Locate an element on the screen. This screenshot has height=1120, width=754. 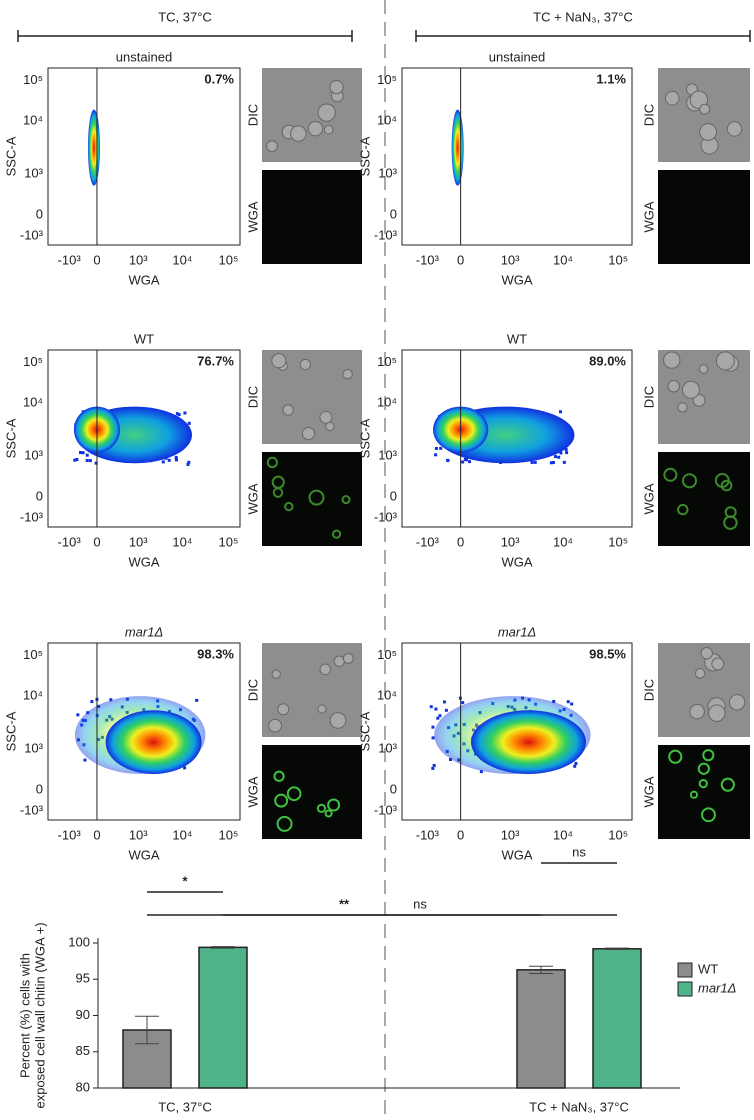
density-core is located at coordinates (528, 742).